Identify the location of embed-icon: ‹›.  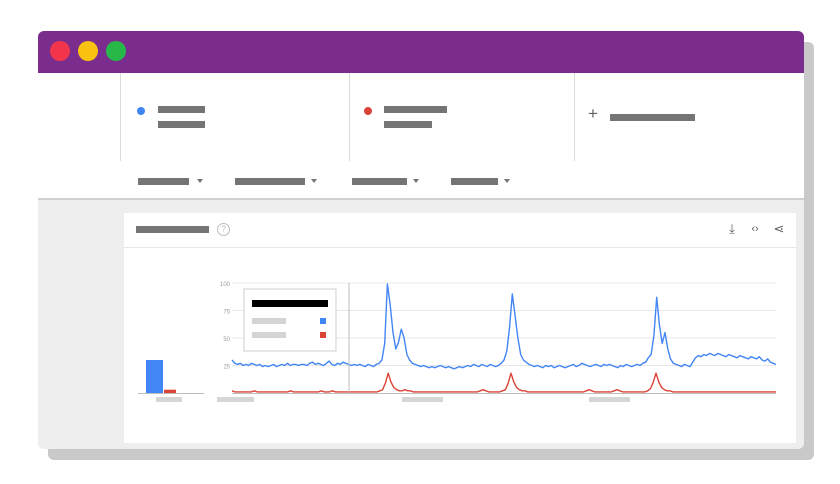
(755, 229).